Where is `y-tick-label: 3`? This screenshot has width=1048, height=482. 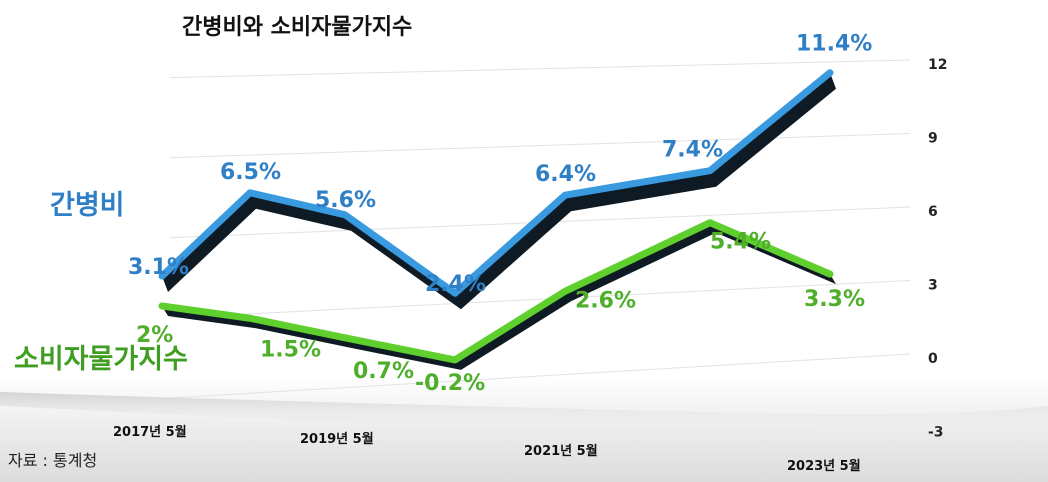 y-tick-label: 3 is located at coordinates (933, 286).